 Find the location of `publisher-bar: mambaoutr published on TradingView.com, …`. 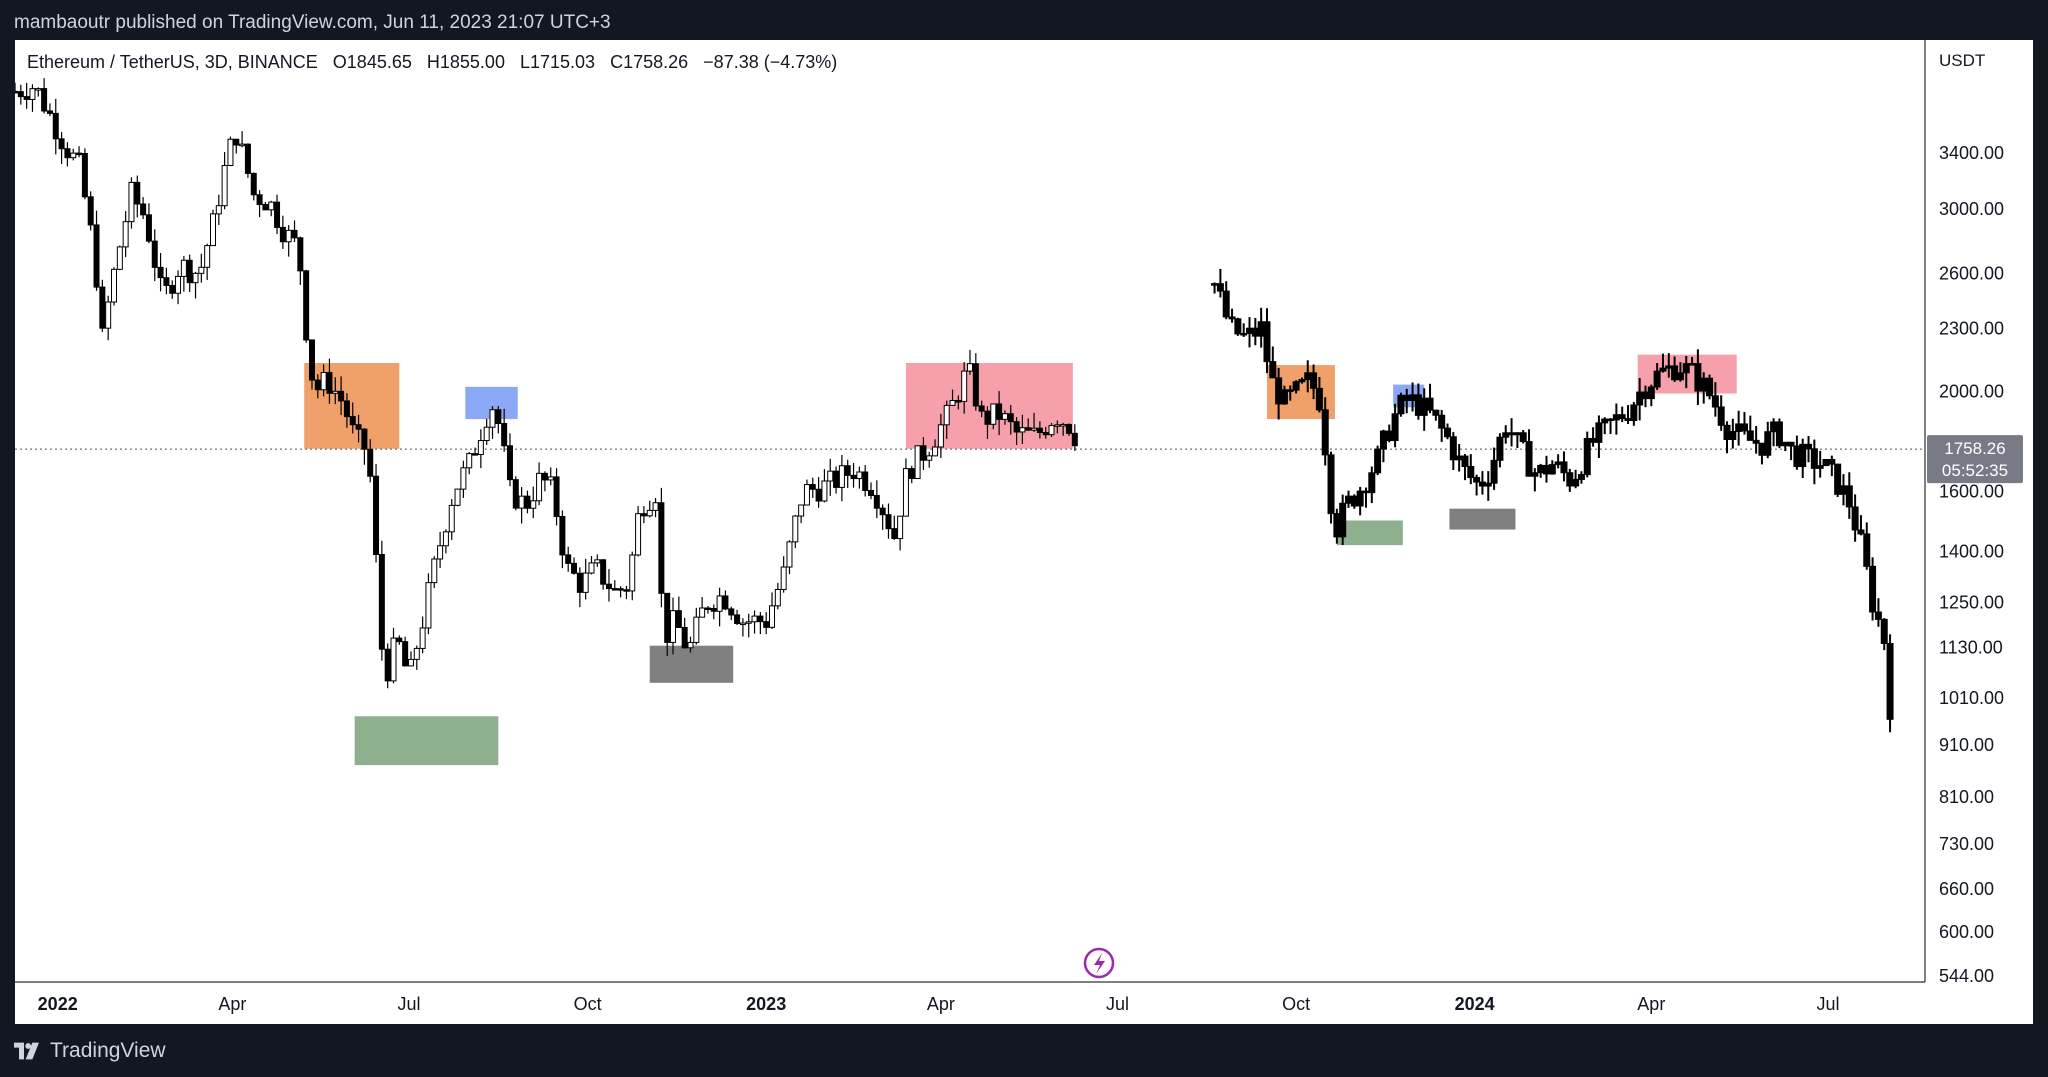

publisher-bar: mambaoutr published on TradingView.com, … is located at coordinates (1024, 20).